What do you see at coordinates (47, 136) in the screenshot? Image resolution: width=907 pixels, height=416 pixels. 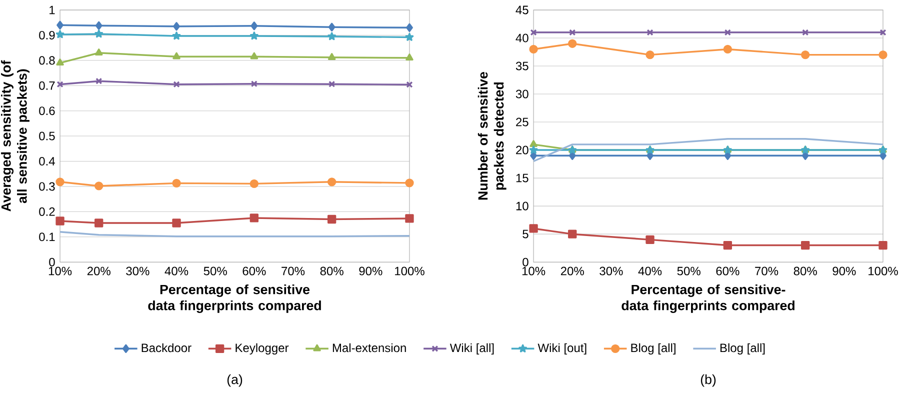 I see `y-tick-label: 0.5` at bounding box center [47, 136].